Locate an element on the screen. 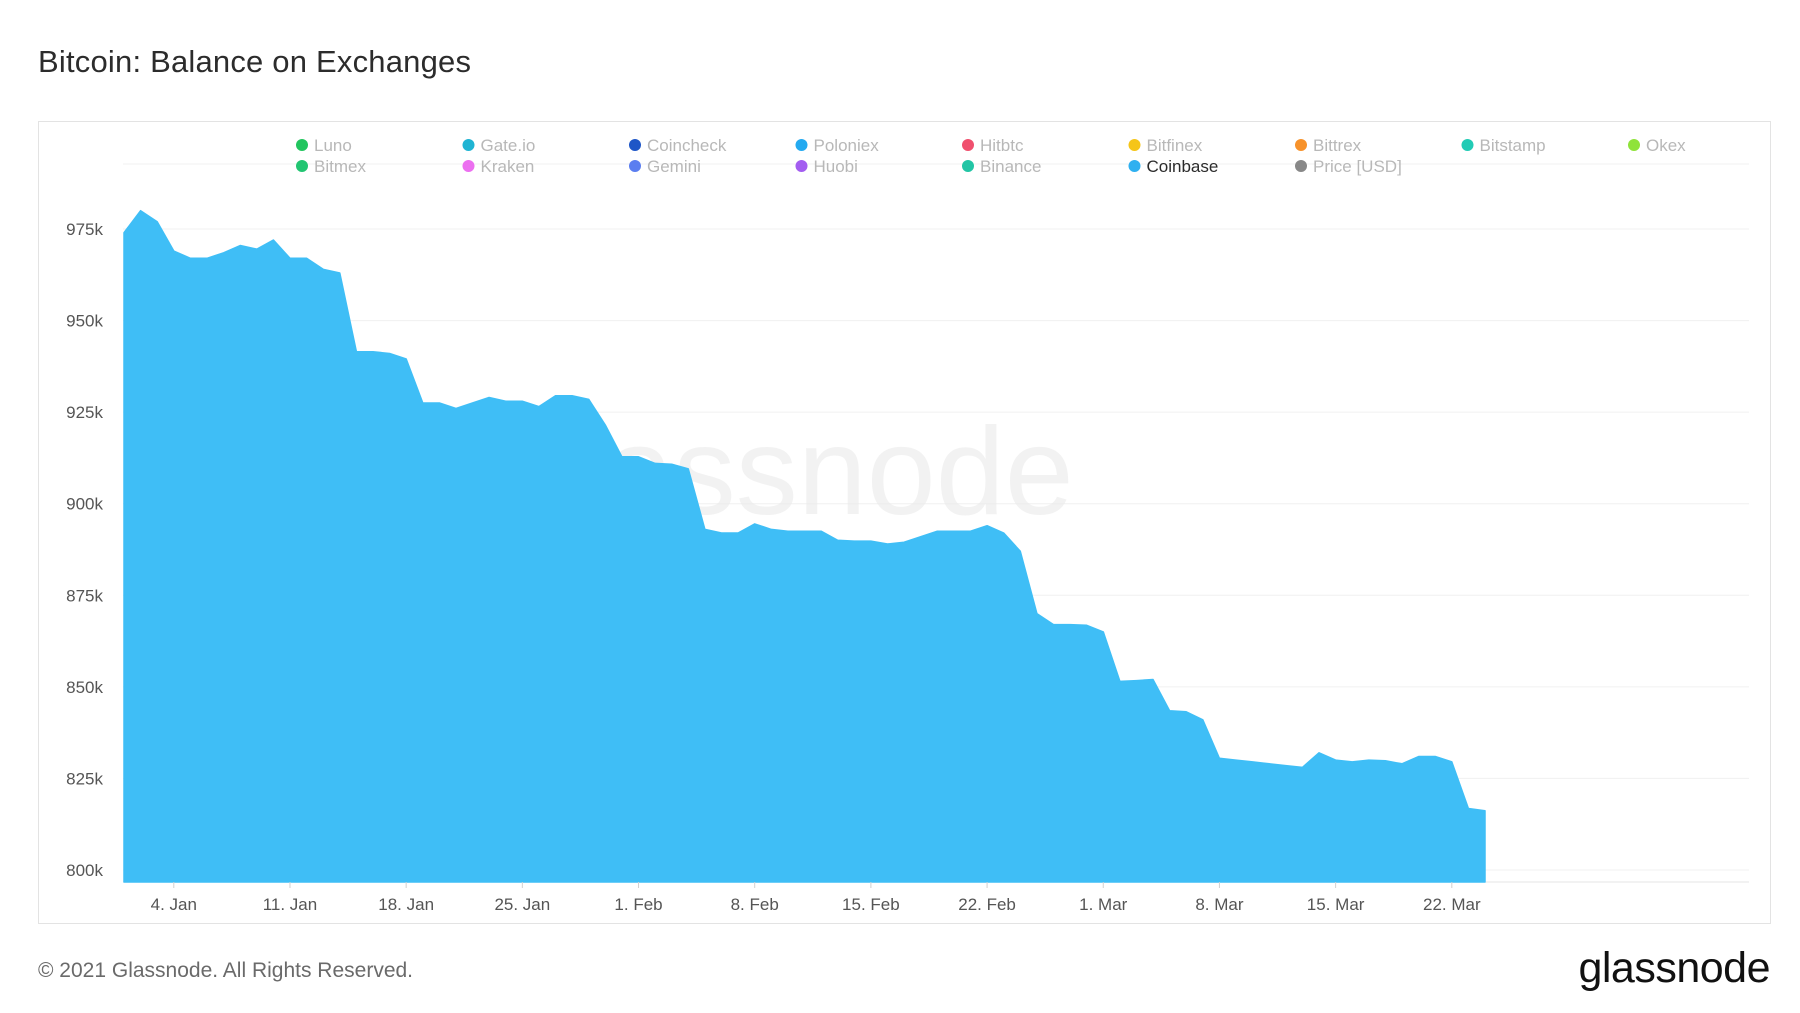 The image size is (1800, 1013). x-tick-label: 15. Mar is located at coordinates (1336, 904).